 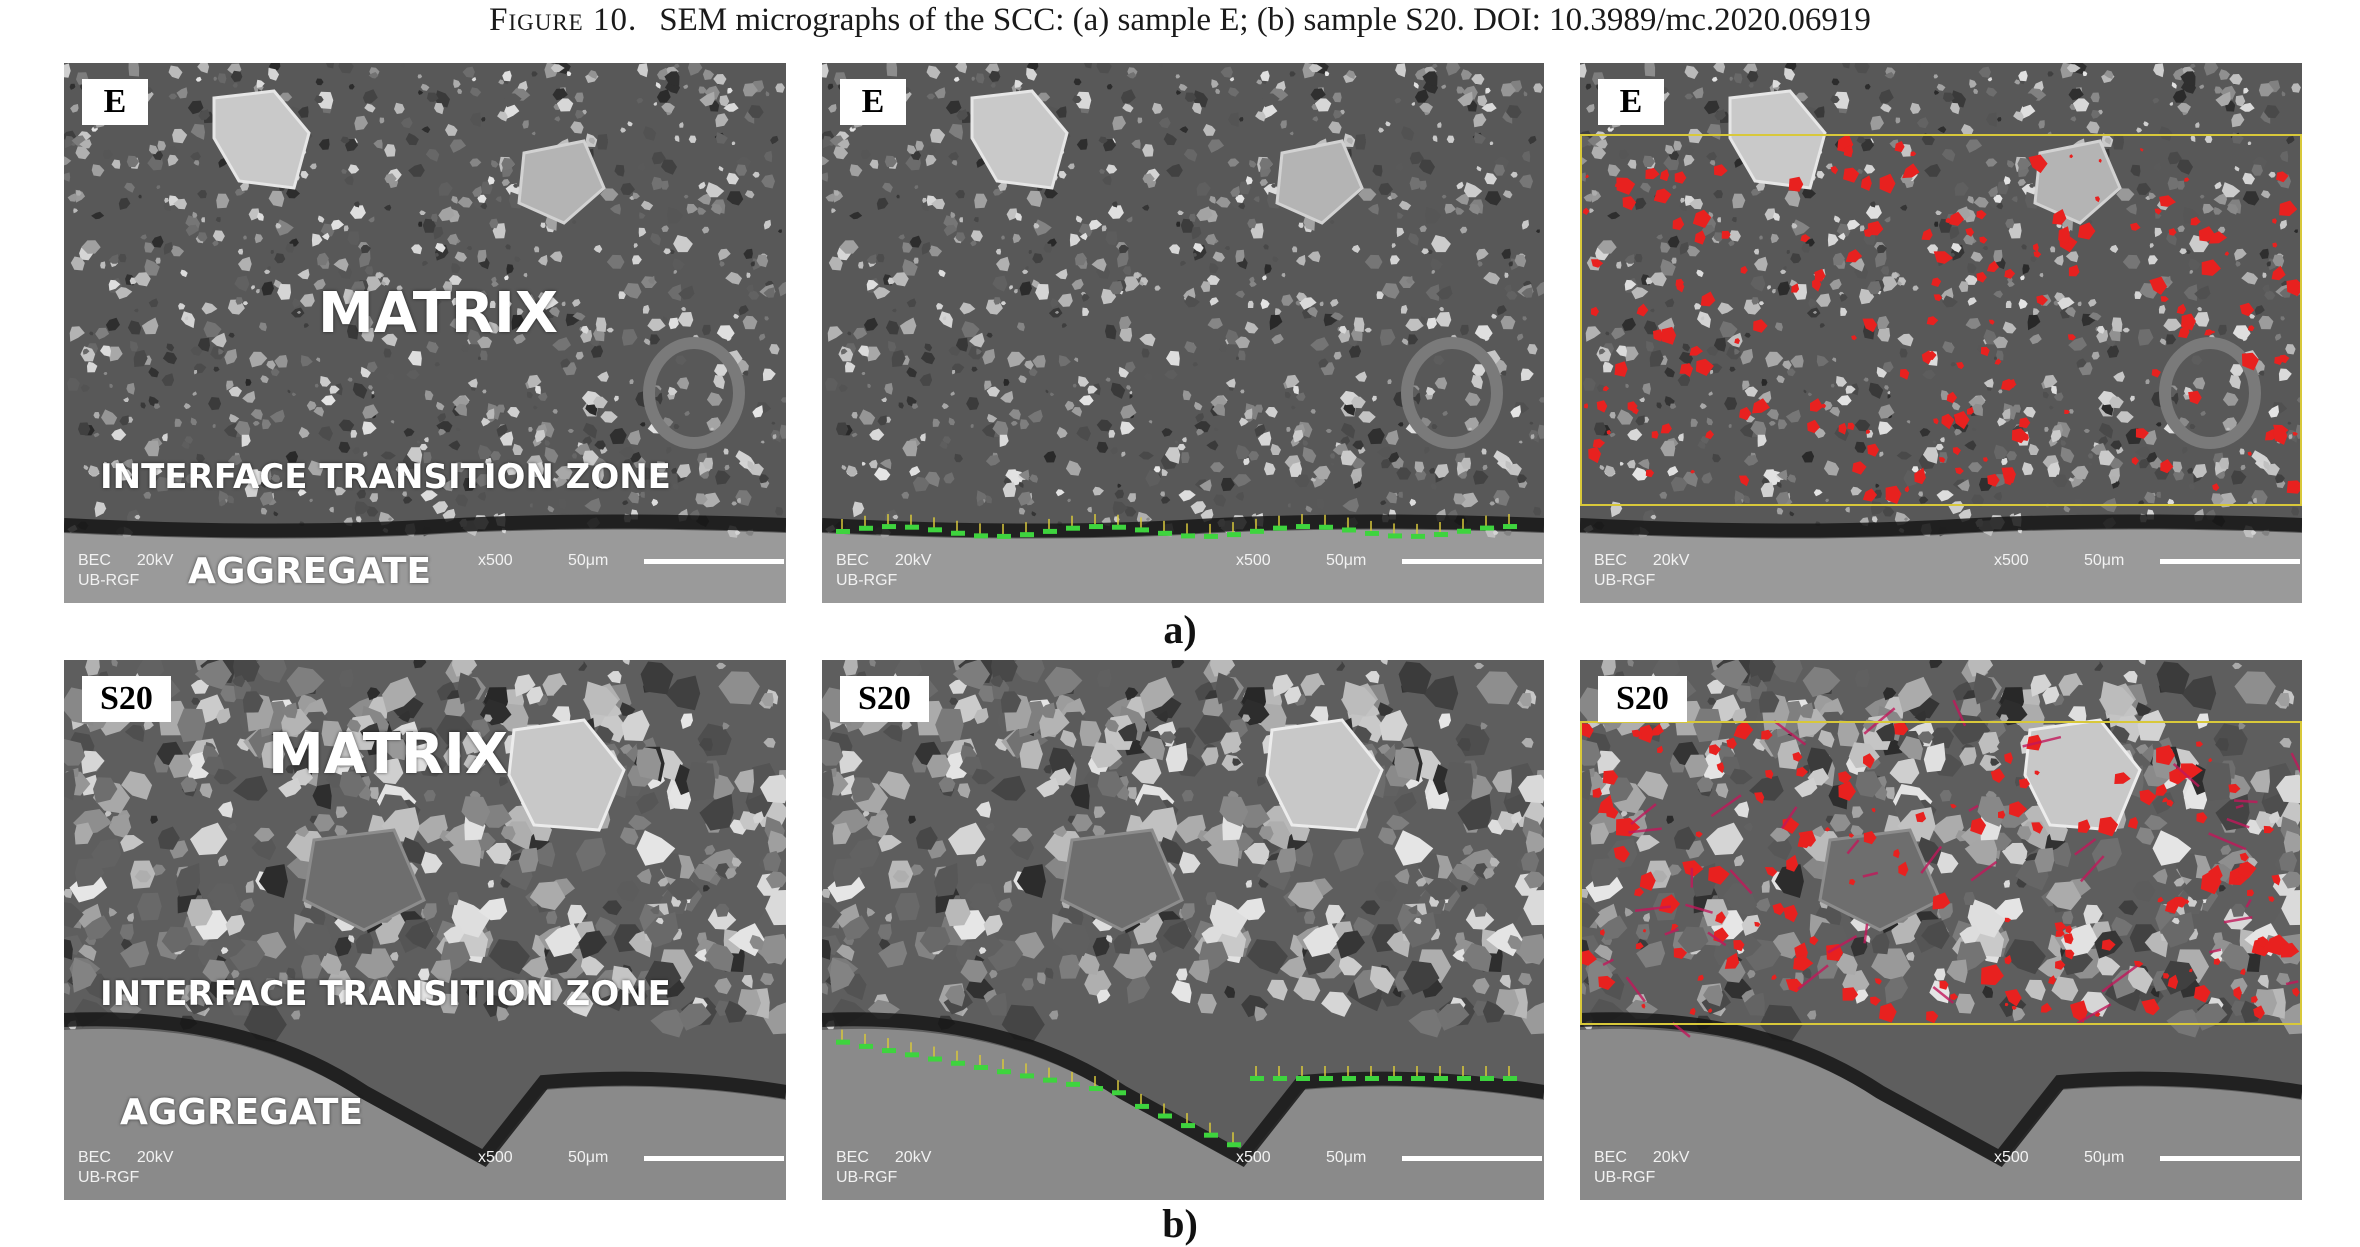 What do you see at coordinates (241, 1112) in the screenshot?
I see `aggregate-label: AGGREGATE` at bounding box center [241, 1112].